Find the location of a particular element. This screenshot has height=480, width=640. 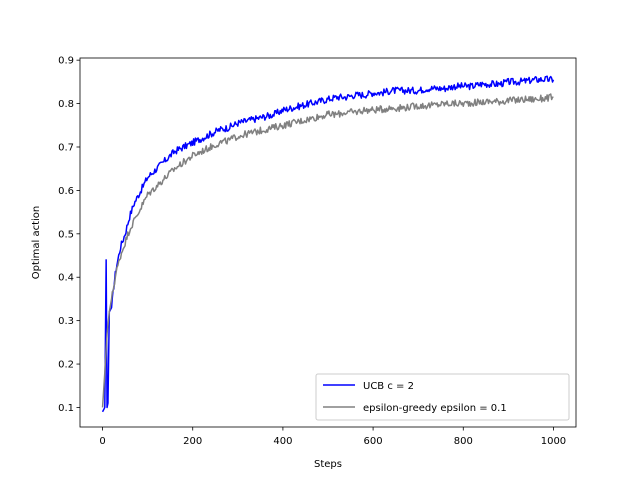

y-tick-label: 0.7 is located at coordinates (66, 147).